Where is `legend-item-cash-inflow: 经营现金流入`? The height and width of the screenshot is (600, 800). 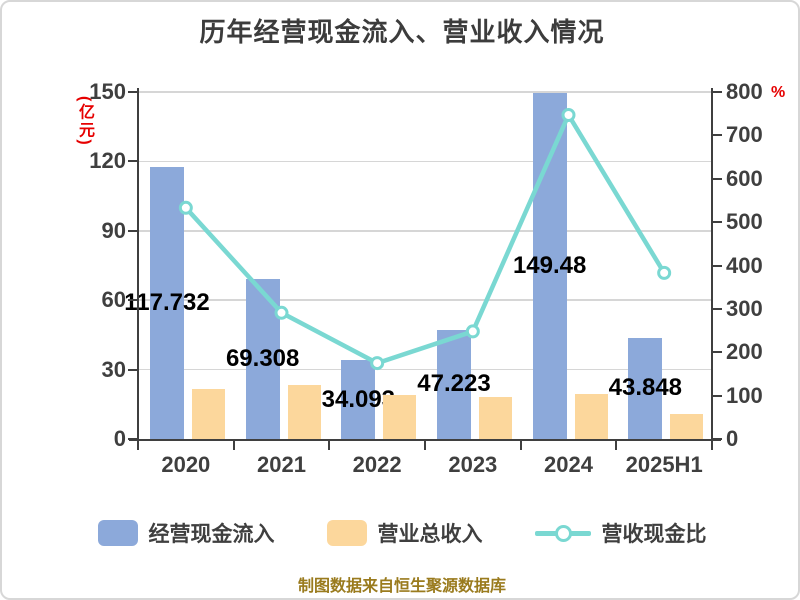
legend-item-cash-inflow: 经营现金流入 is located at coordinates (186, 533).